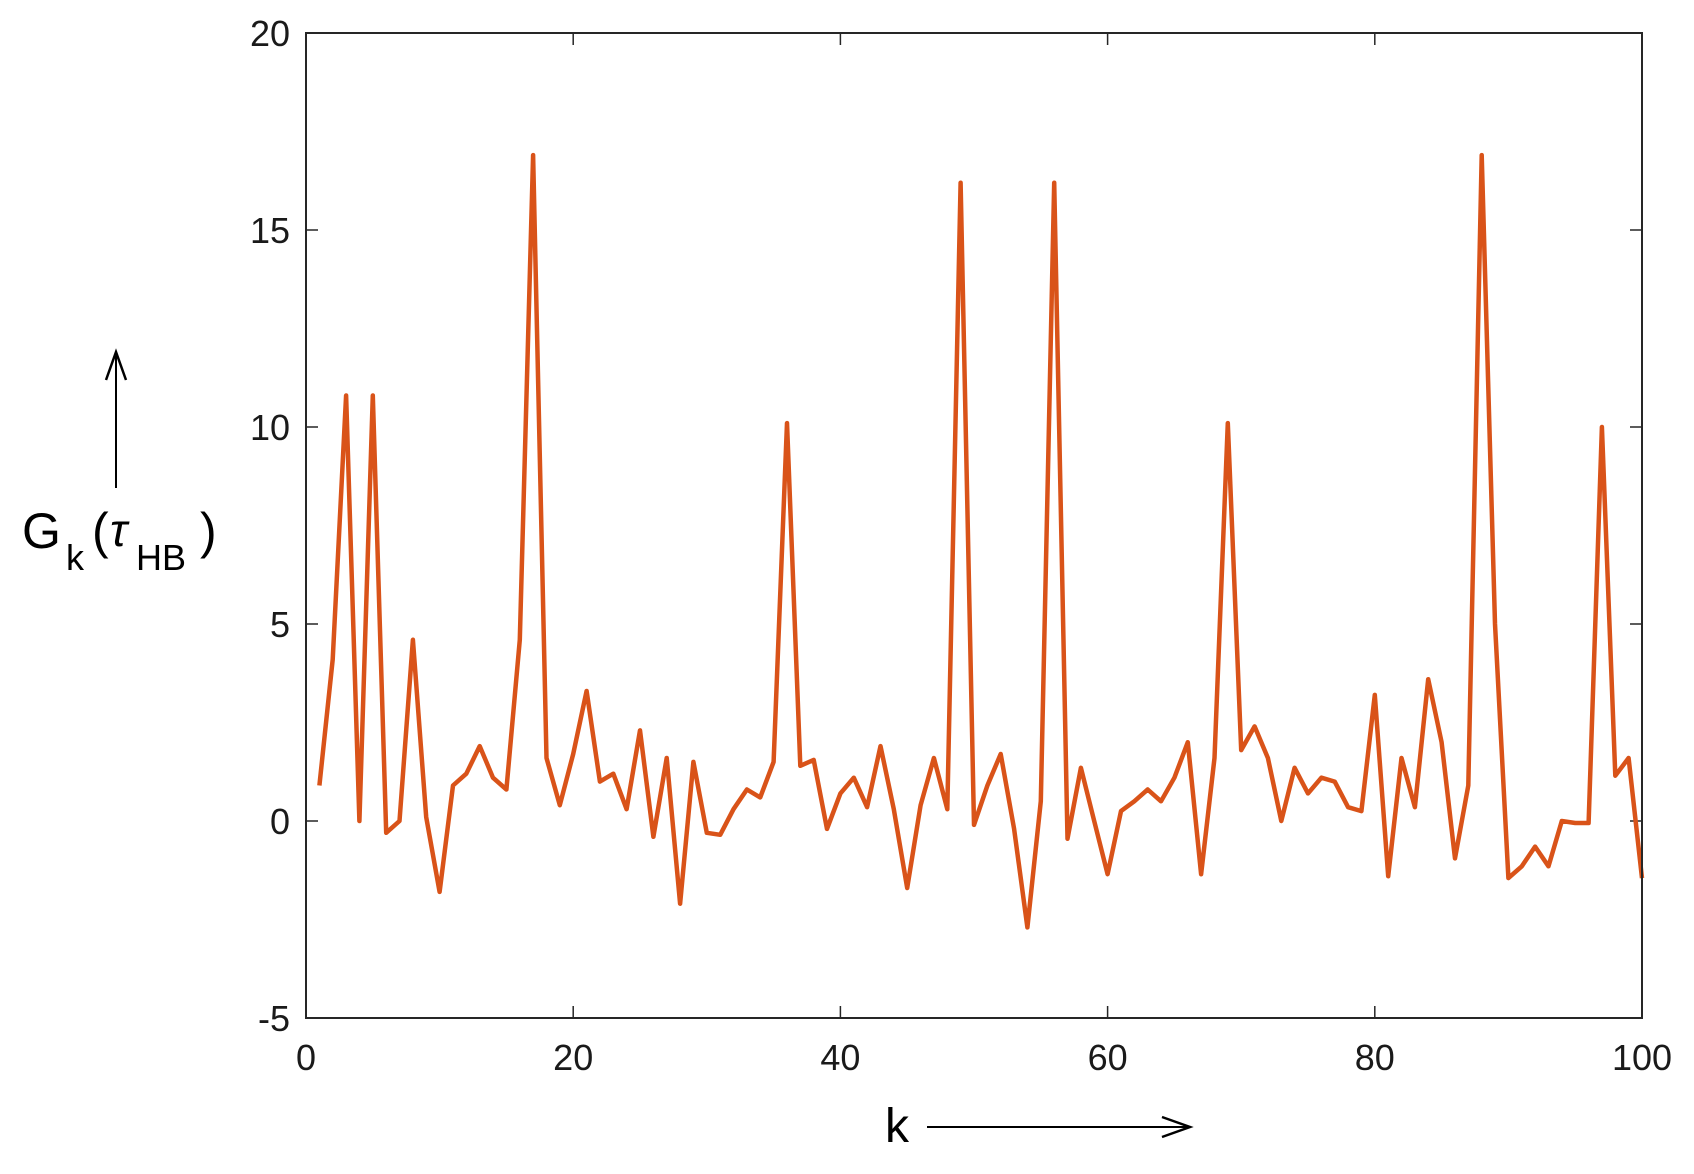  Describe the element at coordinates (41, 531) in the screenshot. I see `svg-text: G` at that location.